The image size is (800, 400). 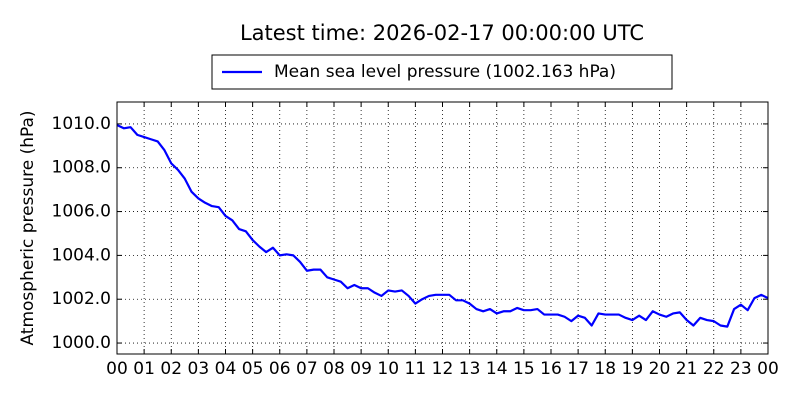 I want to click on x-tick-label: 13, so click(x=470, y=369).